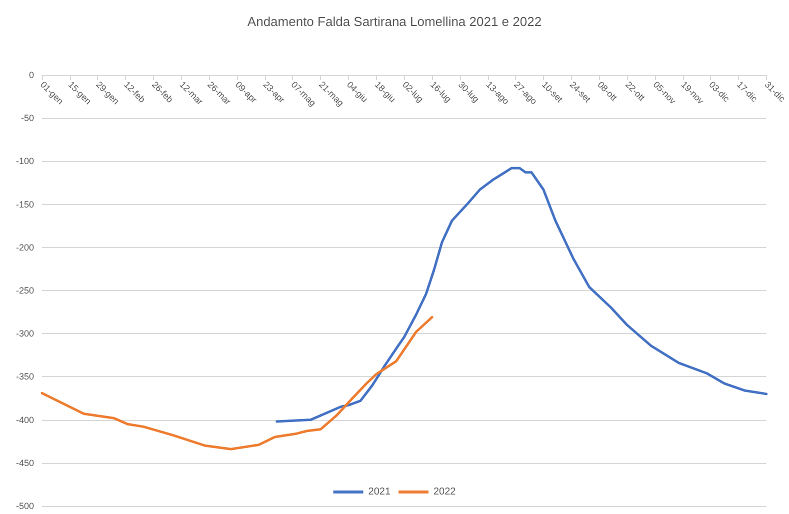 Image resolution: width=789 pixels, height=514 pixels. I want to click on y-tick-label: -100, so click(25, 161).